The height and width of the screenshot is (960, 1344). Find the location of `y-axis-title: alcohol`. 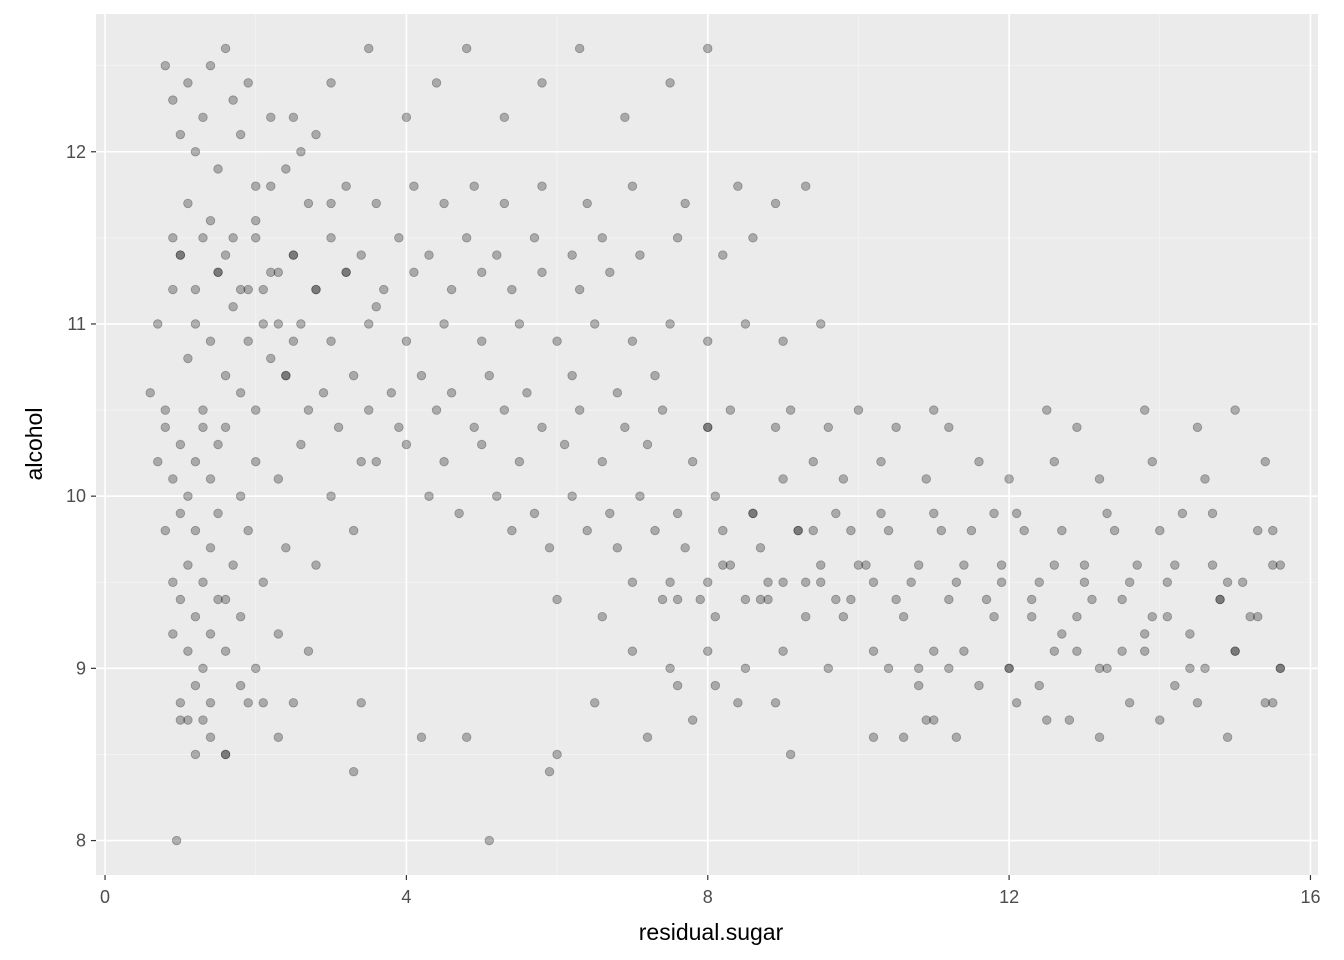

y-axis-title: alcohol is located at coordinates (34, 444).